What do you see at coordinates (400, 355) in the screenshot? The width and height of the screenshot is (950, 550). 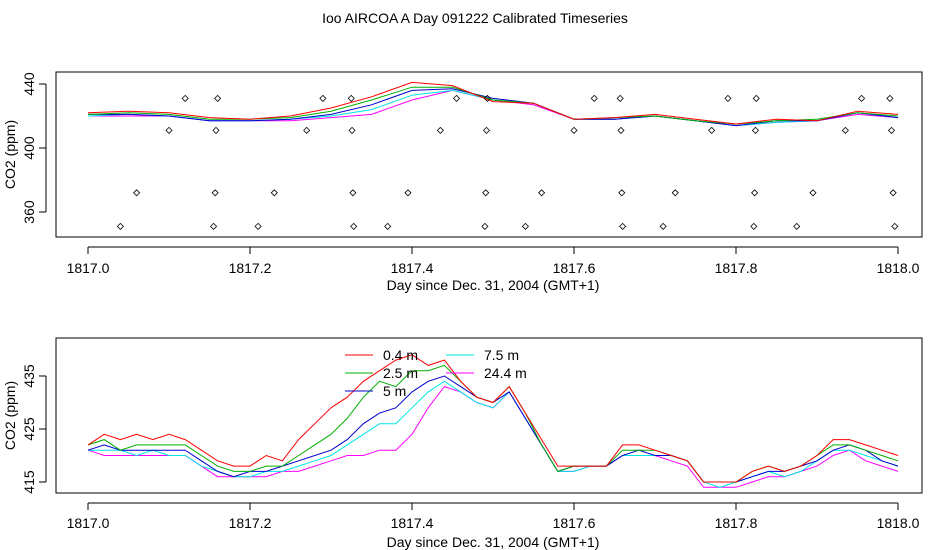 I see `legend-label: 0.4 m` at bounding box center [400, 355].